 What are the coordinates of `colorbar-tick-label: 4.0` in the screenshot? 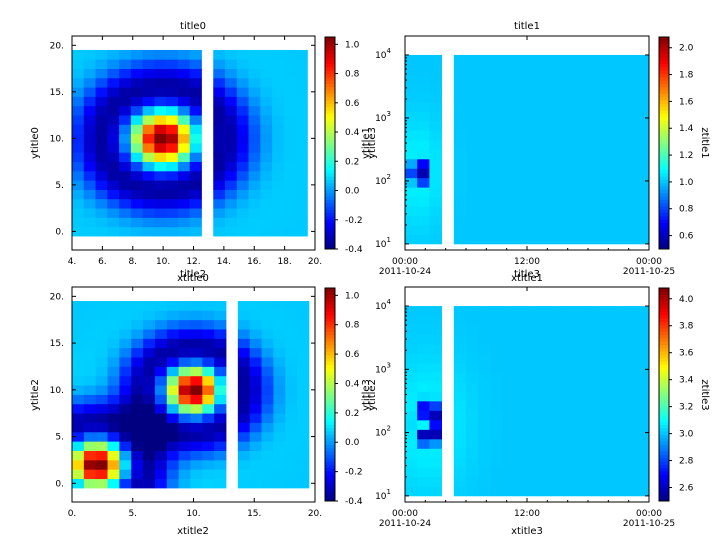 It's located at (686, 300).